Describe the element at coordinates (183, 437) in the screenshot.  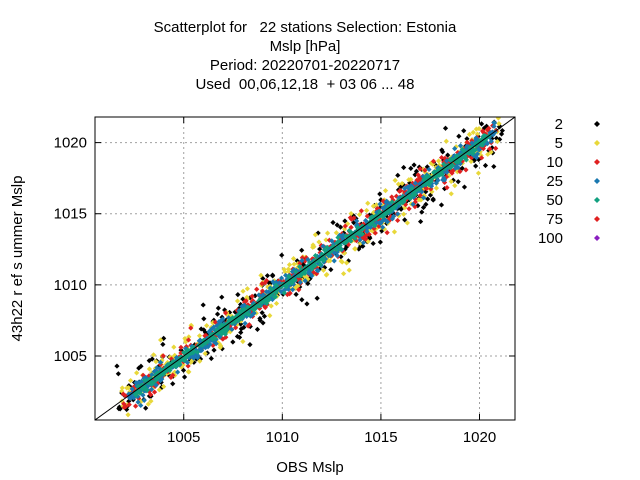
I see `x-tick-label: 1005` at that location.